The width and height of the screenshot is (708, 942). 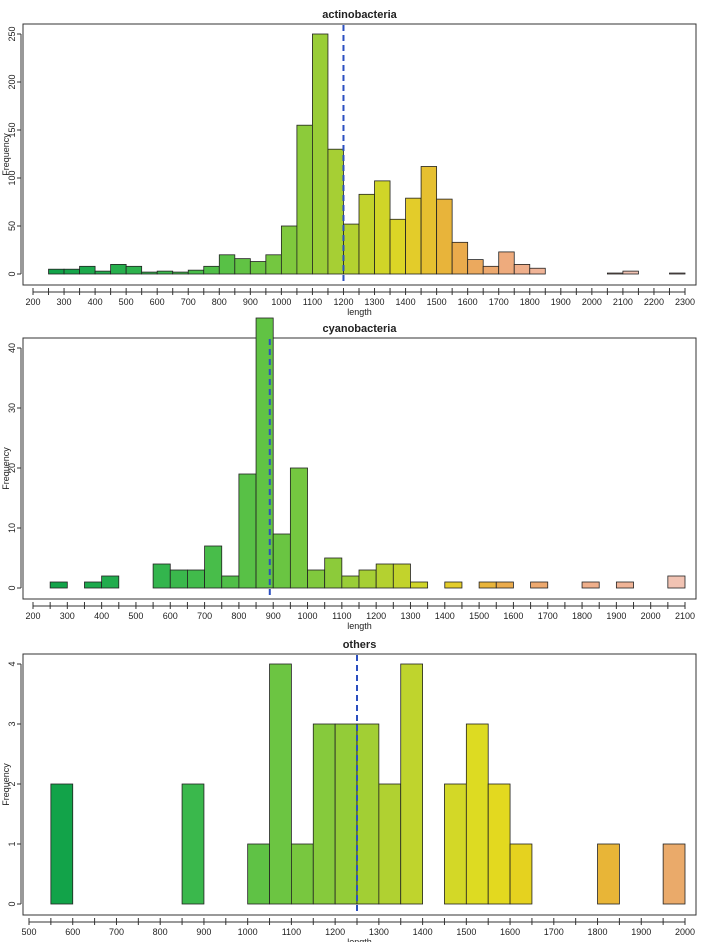 What do you see at coordinates (101, 616) in the screenshot?
I see `x-tick-label: 400` at bounding box center [101, 616].